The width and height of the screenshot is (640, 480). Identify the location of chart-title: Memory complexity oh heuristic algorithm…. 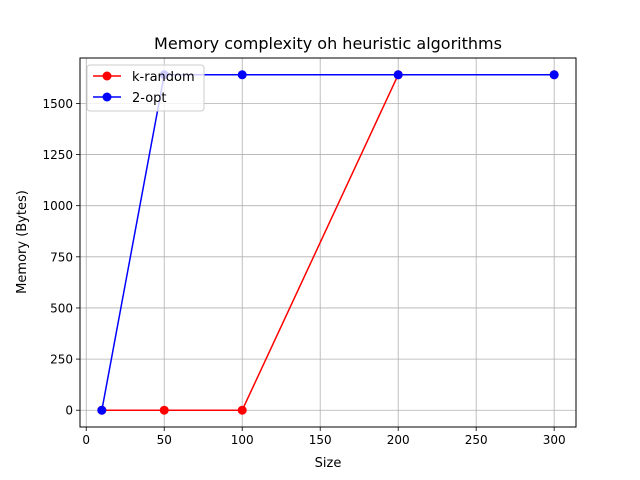
(328, 43).